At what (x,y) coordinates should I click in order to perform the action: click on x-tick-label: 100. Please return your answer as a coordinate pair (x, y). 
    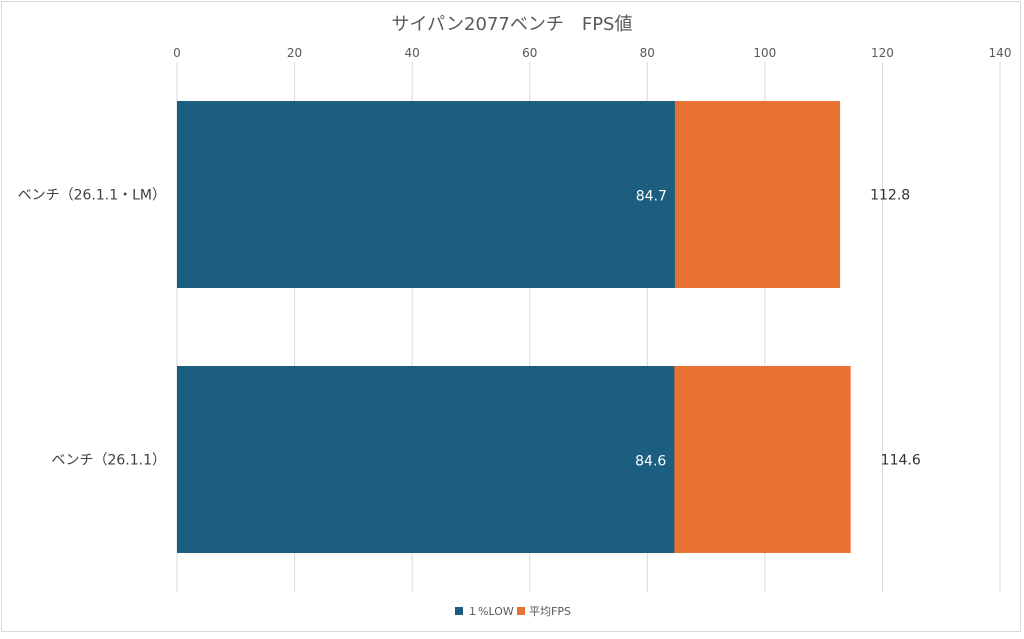
    Looking at the image, I should click on (764, 53).